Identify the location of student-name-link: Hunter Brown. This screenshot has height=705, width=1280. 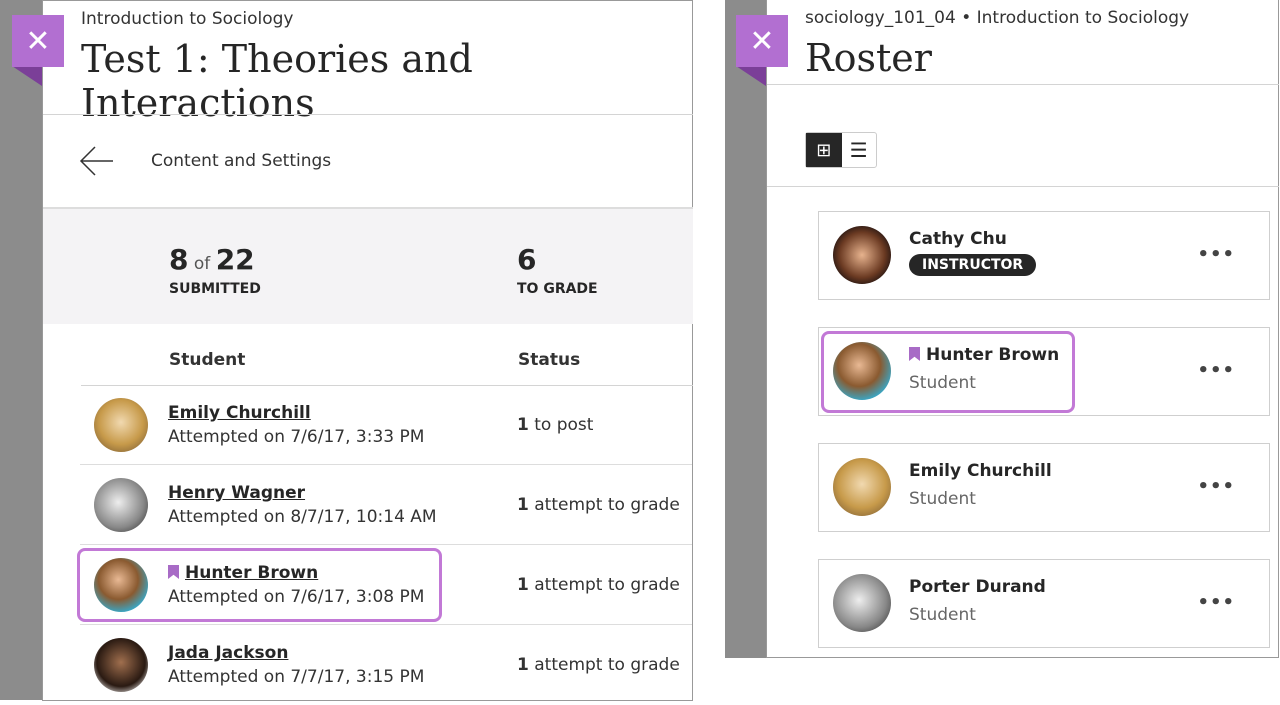
(252, 573).